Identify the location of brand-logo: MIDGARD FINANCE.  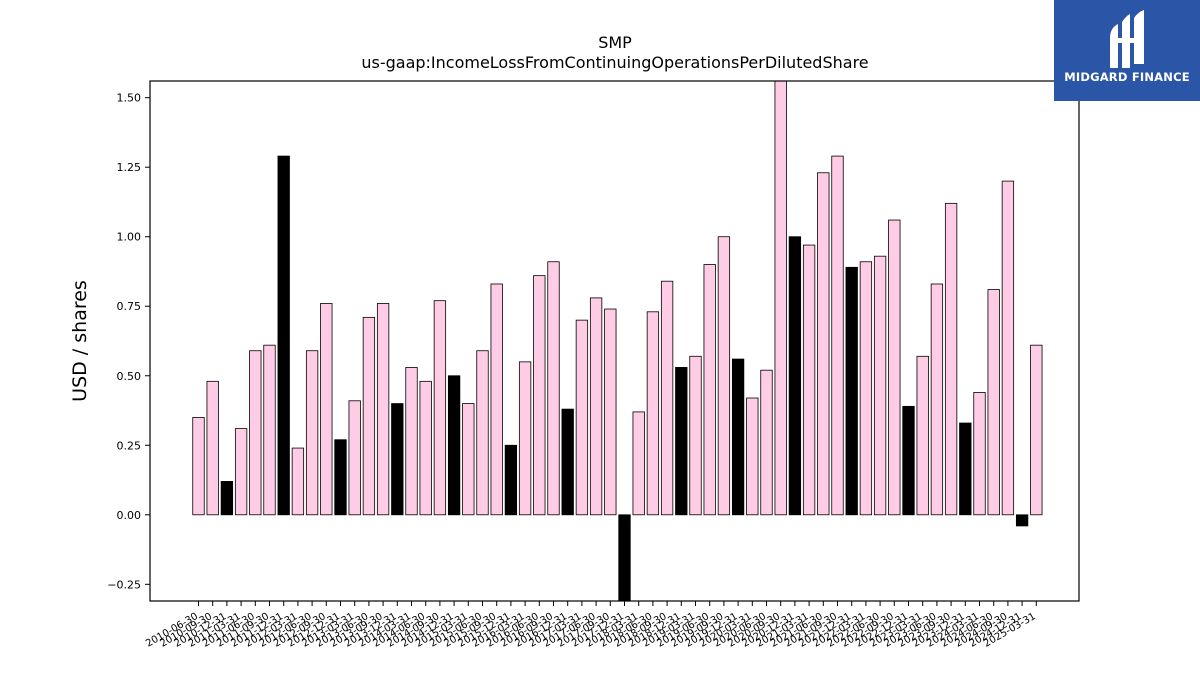
(1127, 50).